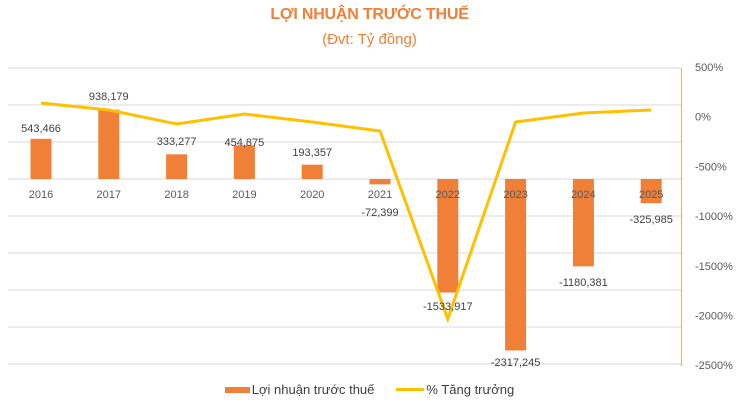  Describe the element at coordinates (714, 317) in the screenshot. I see `right-axis-tick: -2000%` at that location.